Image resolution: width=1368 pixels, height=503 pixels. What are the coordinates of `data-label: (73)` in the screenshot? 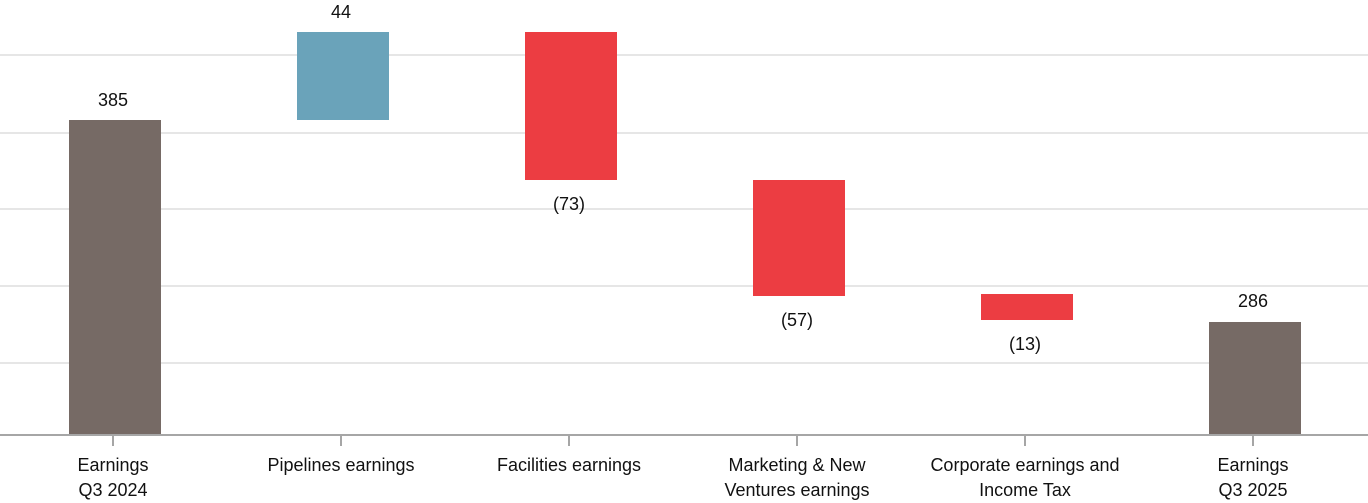 It's located at (568, 204).